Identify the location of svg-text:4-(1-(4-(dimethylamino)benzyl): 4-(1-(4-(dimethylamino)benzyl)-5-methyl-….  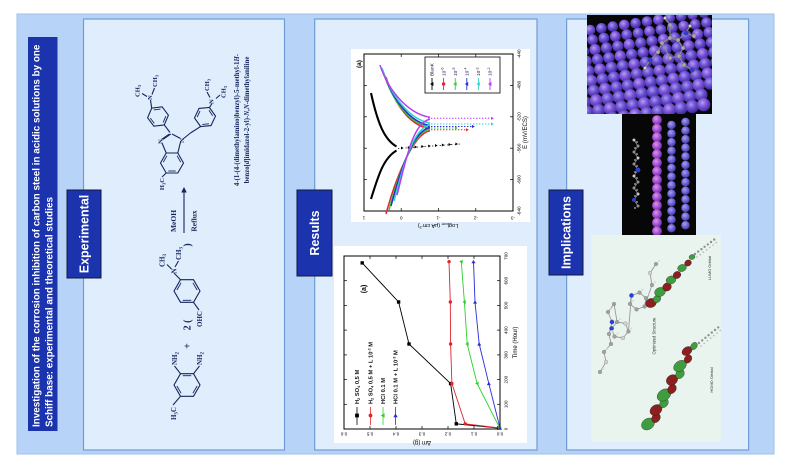
(237, 119).